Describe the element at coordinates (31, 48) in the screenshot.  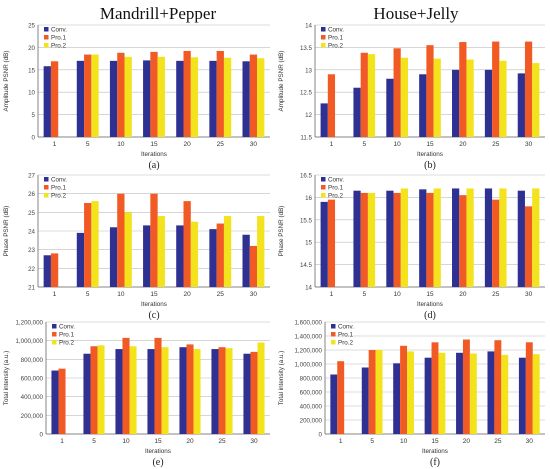
I see `y-tick-label: 20` at that location.